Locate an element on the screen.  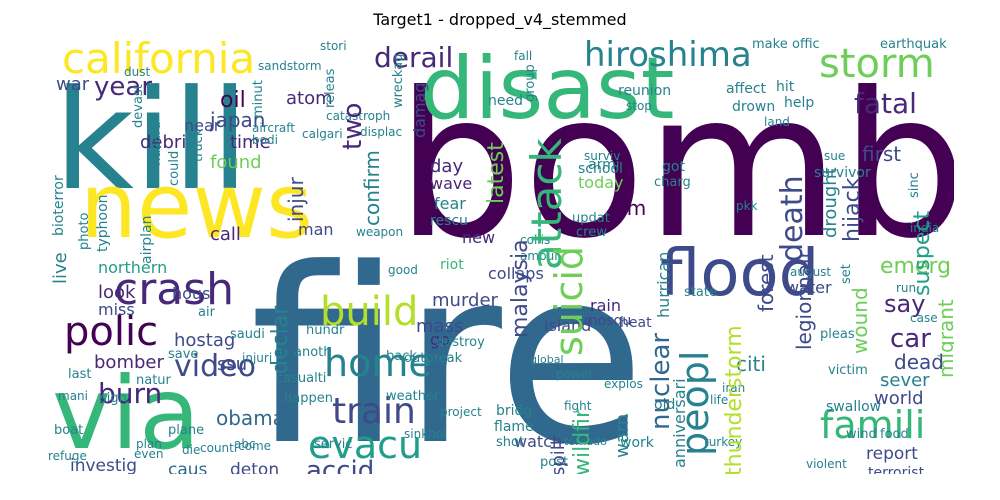
word-work: work is located at coordinates (637, 443).